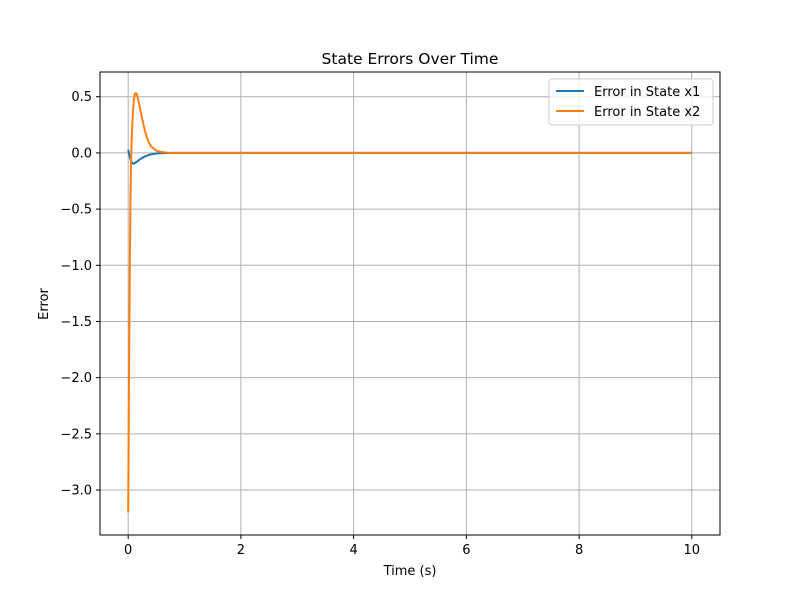 The image size is (800, 600). What do you see at coordinates (76, 210) in the screenshot?
I see `y-tick-label: −0.5` at bounding box center [76, 210].